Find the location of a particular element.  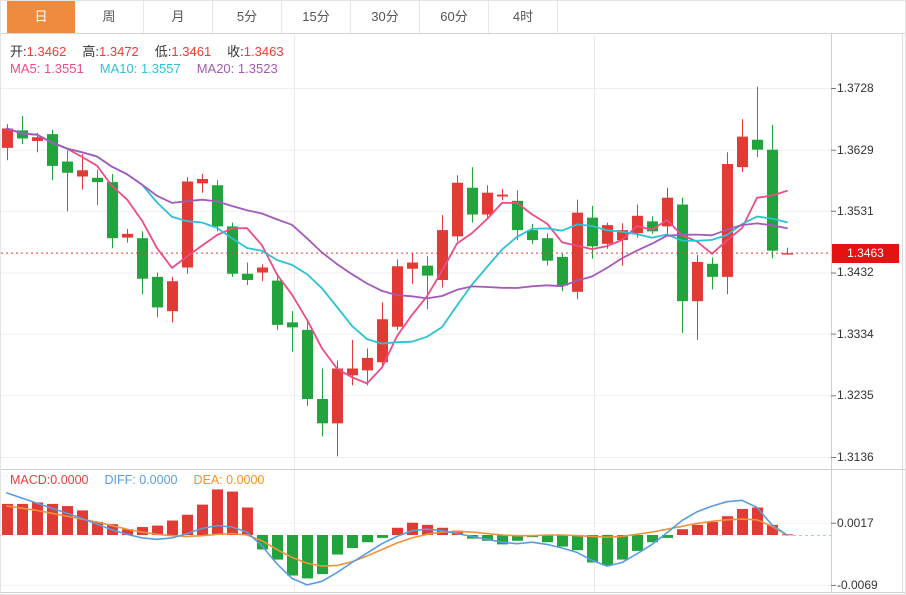

timeframe-tabbar: 日周月 5分 15分 30分 60分 4时 is located at coordinates (453, 17).